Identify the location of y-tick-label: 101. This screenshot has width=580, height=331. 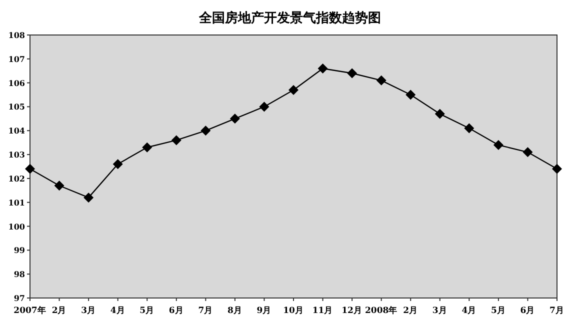
(16, 202).